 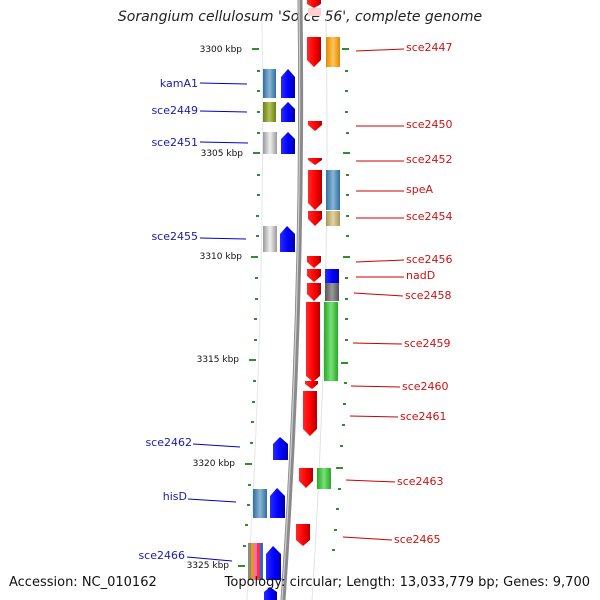 What do you see at coordinates (420, 275) in the screenshot?
I see `gene-label-nadD: nadD` at bounding box center [420, 275].